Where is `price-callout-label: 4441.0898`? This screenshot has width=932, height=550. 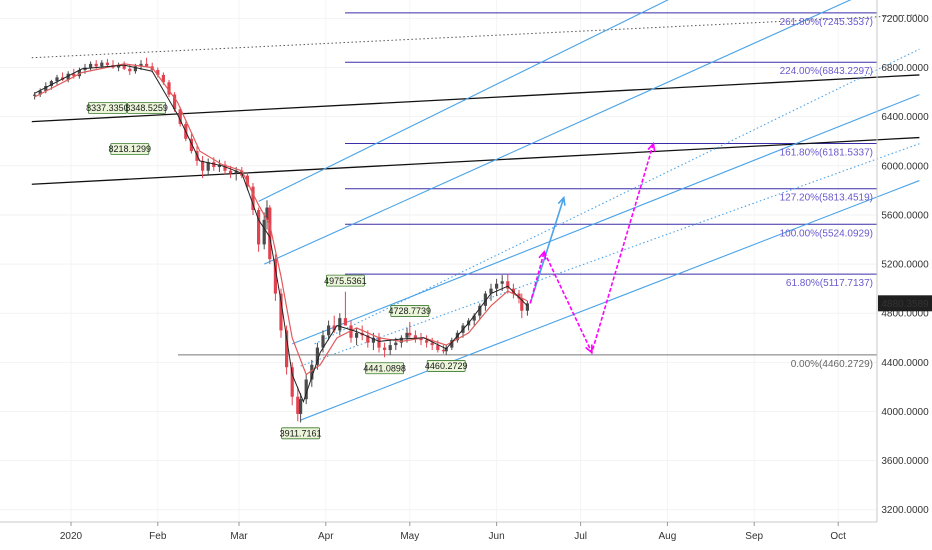 price-callout-label: 4441.0898 is located at coordinates (384, 368).